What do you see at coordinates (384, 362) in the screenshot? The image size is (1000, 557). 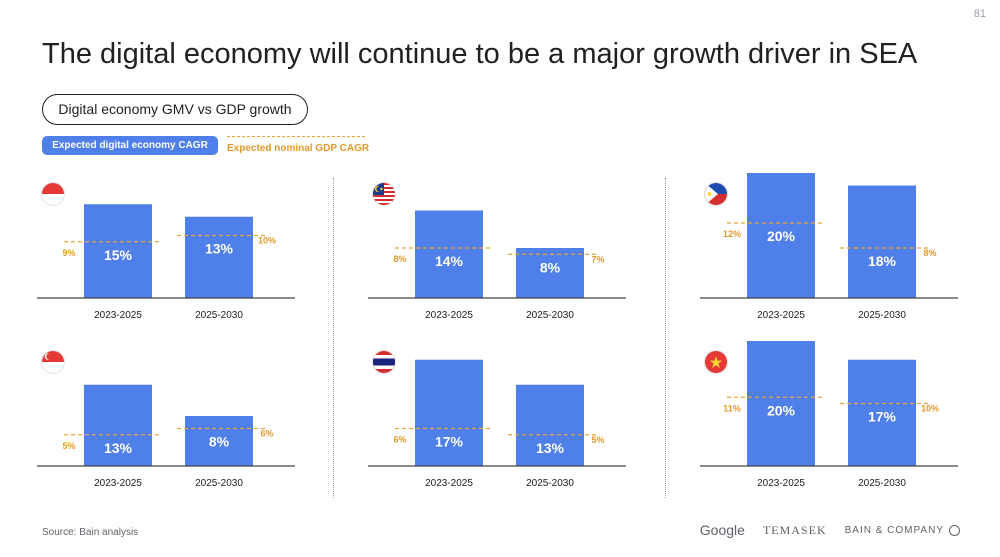 I see `thailand-flag-icon` at bounding box center [384, 362].